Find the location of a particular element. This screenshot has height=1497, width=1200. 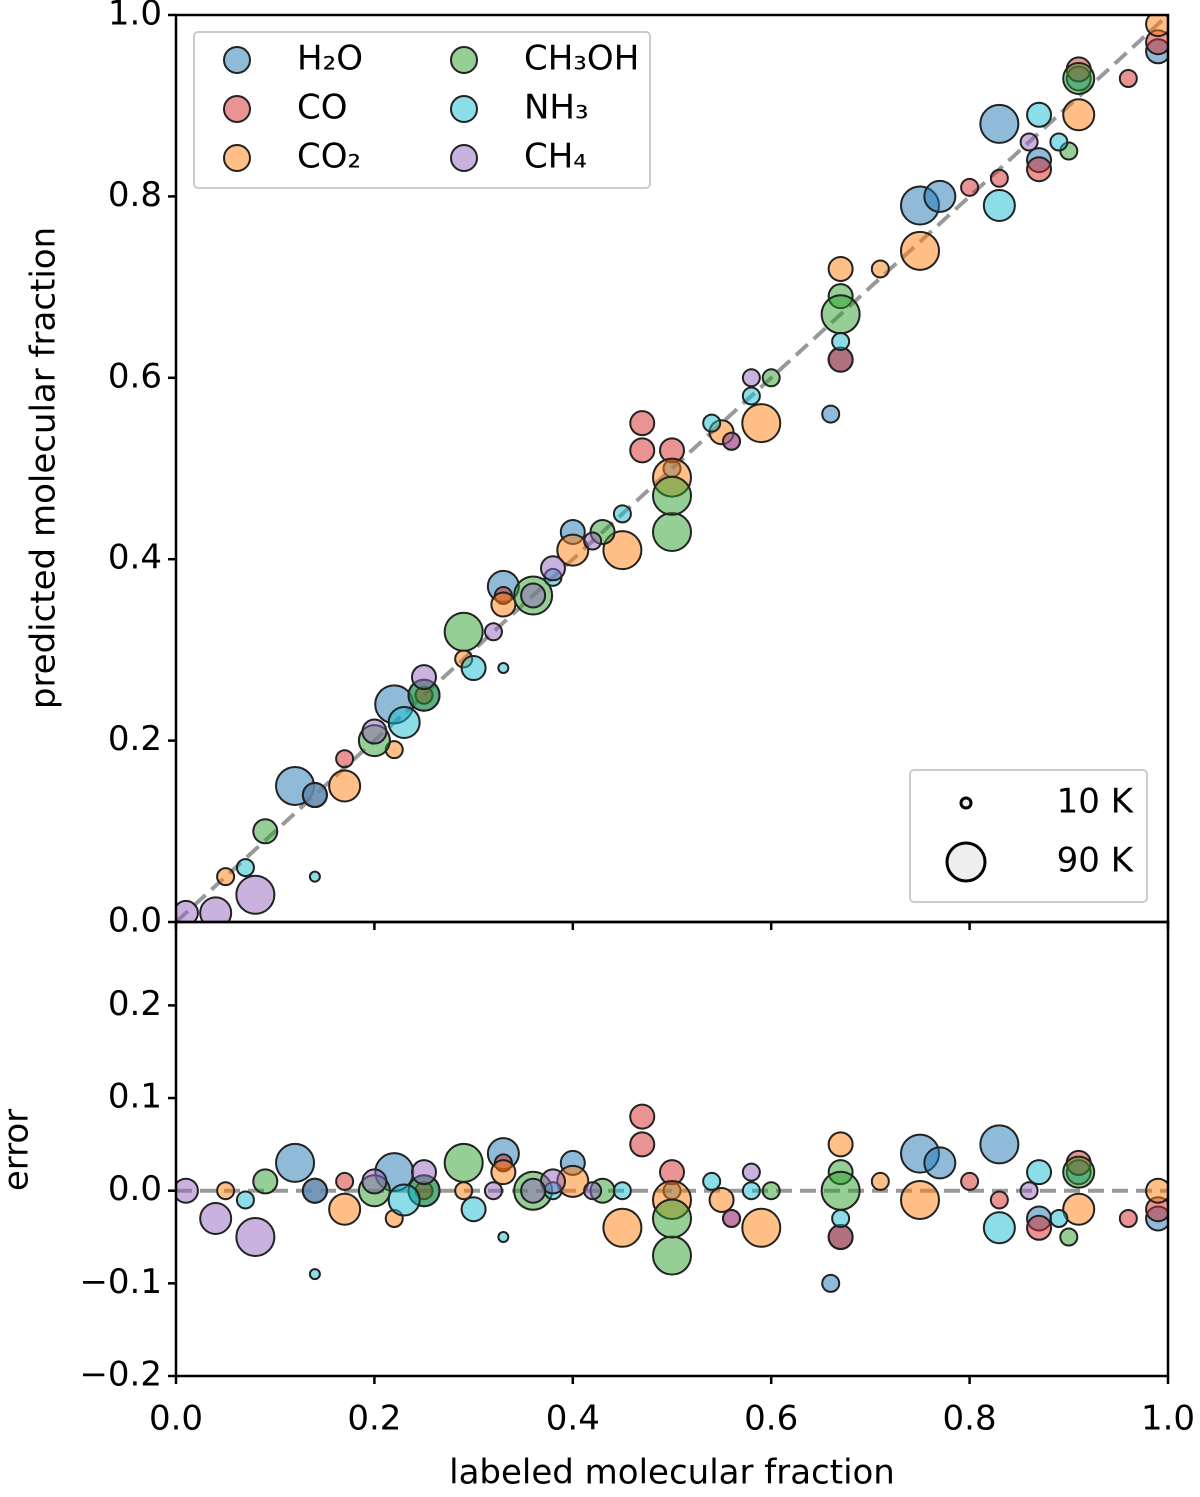

y-axis-label: error is located at coordinates (18, 1150).